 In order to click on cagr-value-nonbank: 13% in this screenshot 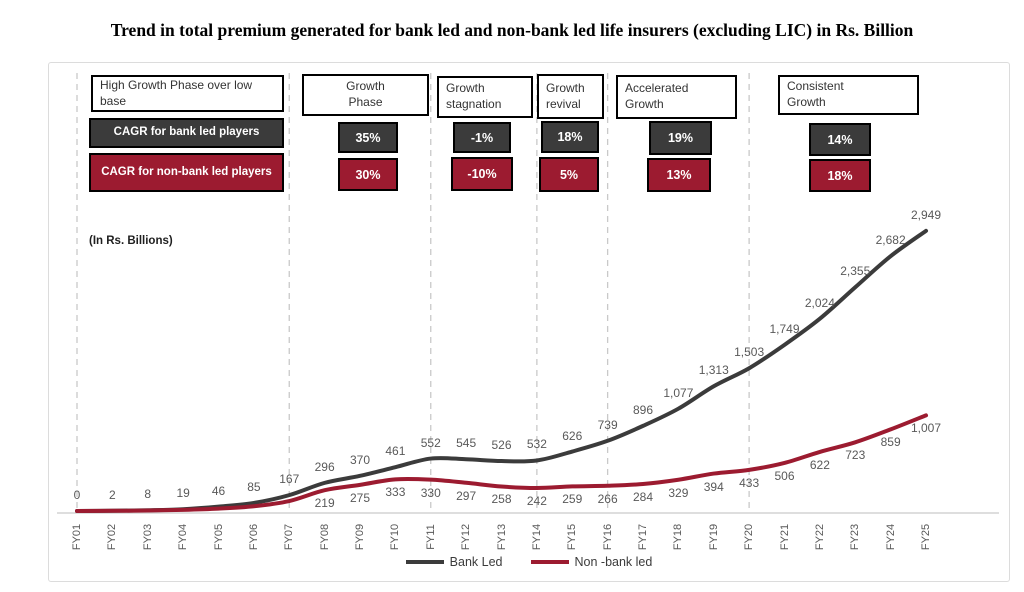, I will do `click(679, 175)`.